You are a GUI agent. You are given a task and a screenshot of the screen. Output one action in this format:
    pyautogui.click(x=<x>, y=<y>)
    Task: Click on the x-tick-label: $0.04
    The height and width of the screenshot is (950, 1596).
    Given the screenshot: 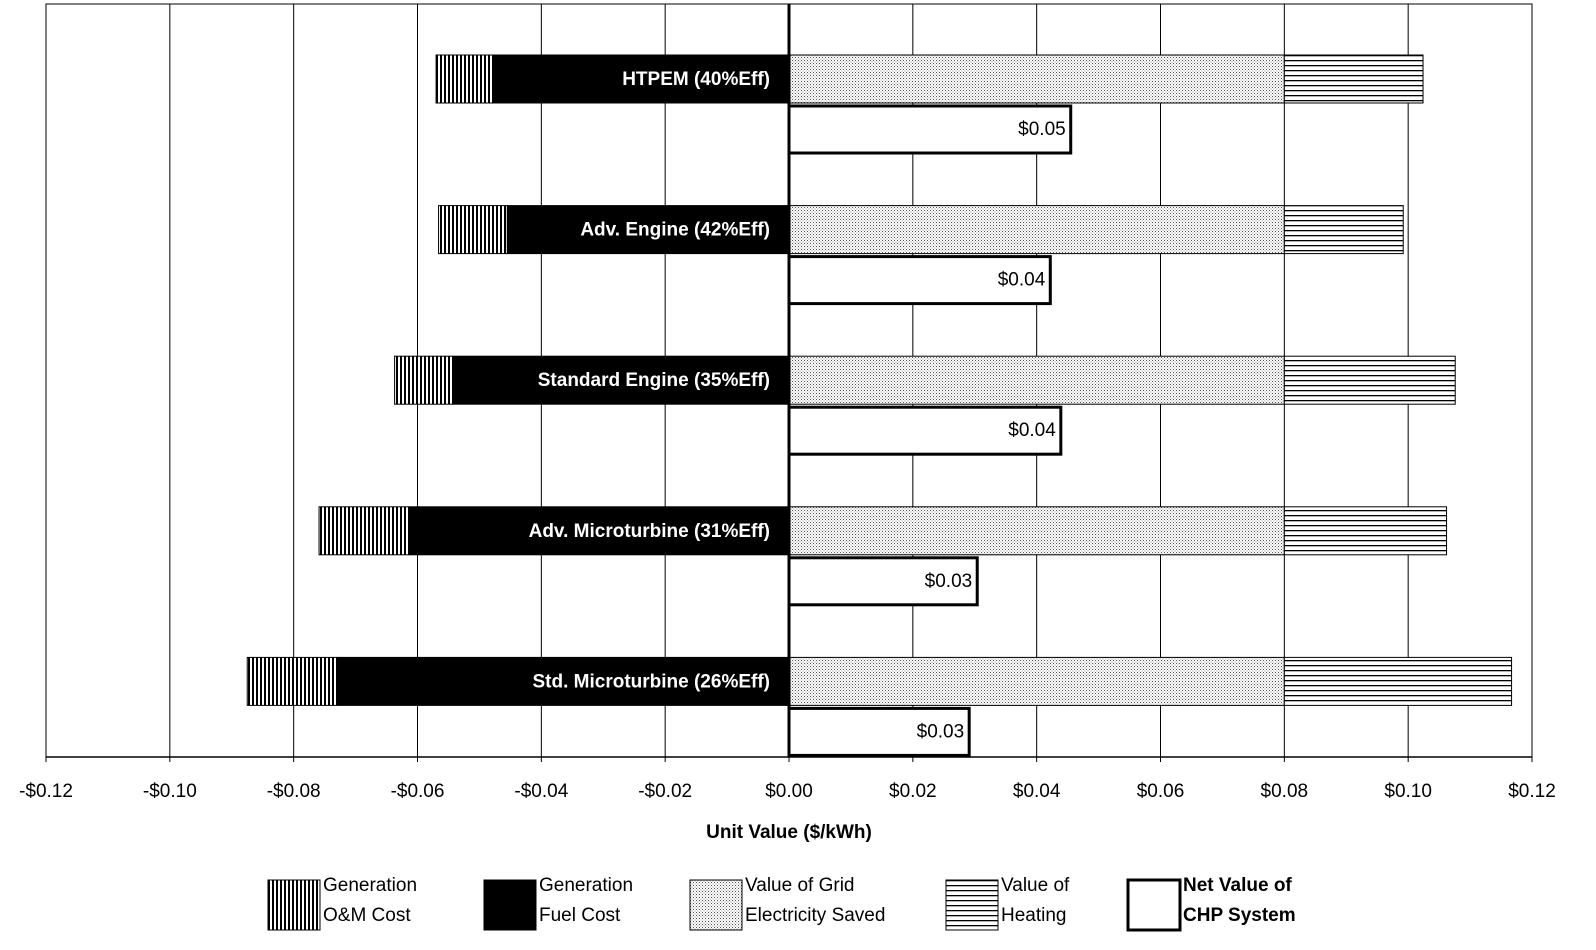 What is the action you would take?
    pyautogui.click(x=1037, y=791)
    